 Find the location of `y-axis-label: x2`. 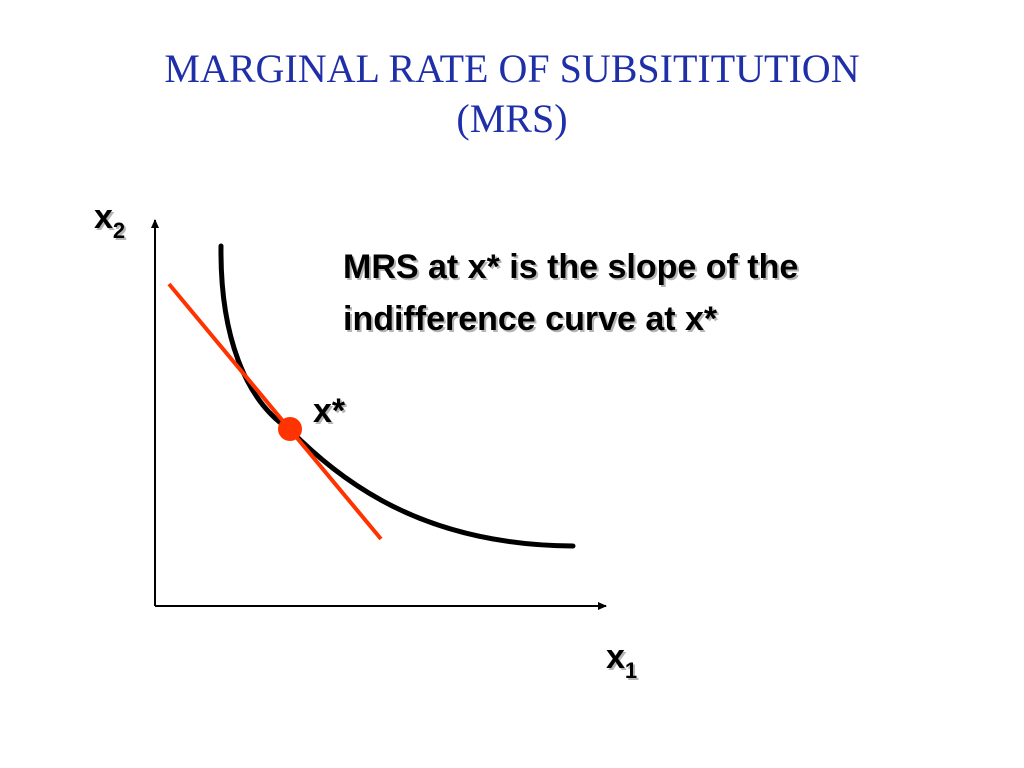

y-axis-label: x2 is located at coordinates (109, 220).